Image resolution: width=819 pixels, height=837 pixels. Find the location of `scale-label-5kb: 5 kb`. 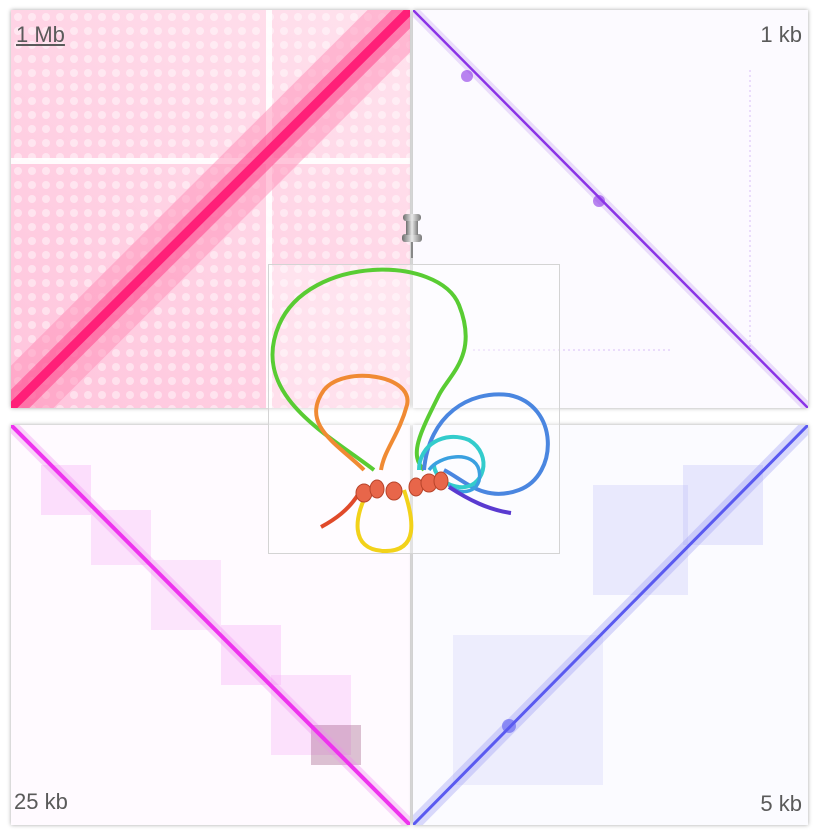

scale-label-5kb: 5 kb is located at coordinates (781, 803).